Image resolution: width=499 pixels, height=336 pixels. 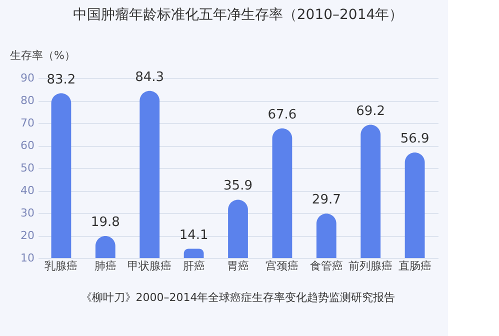 I want to click on y-tick-label: 80, so click(x=27, y=100).